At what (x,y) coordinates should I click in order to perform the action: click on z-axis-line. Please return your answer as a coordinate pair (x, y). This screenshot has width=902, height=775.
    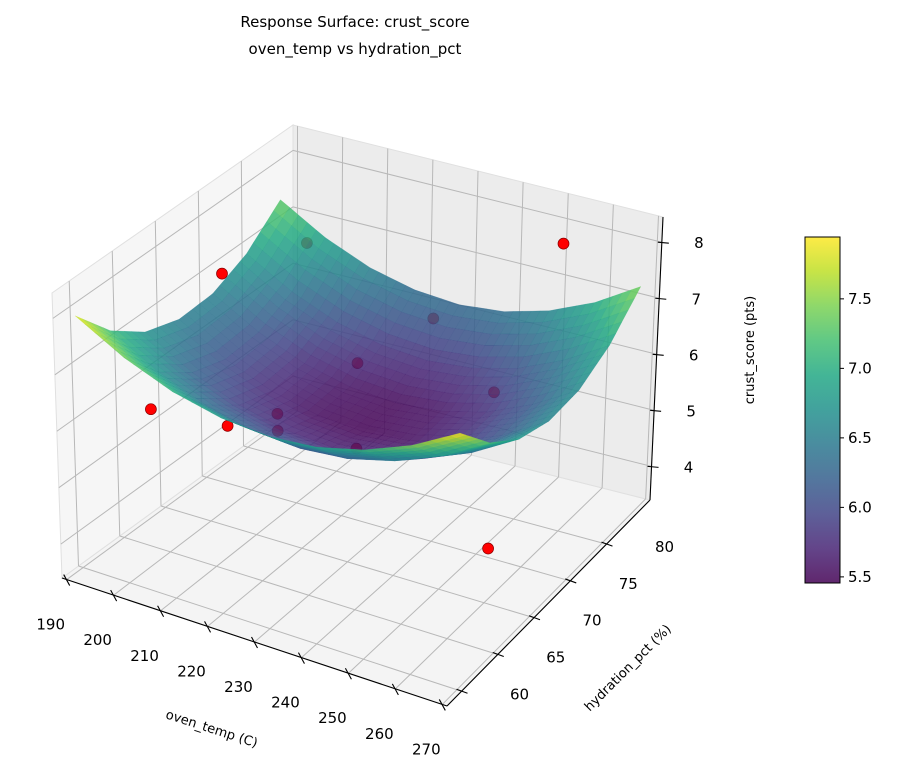
    Looking at the image, I should click on (656, 358).